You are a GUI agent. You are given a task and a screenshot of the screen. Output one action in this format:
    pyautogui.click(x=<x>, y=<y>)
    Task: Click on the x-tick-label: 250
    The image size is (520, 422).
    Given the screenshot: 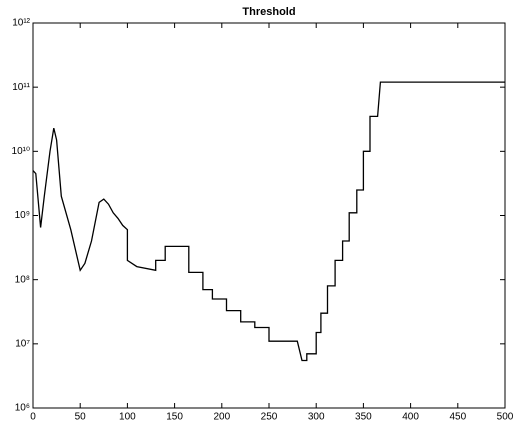 What is the action you would take?
    pyautogui.click(x=269, y=417)
    